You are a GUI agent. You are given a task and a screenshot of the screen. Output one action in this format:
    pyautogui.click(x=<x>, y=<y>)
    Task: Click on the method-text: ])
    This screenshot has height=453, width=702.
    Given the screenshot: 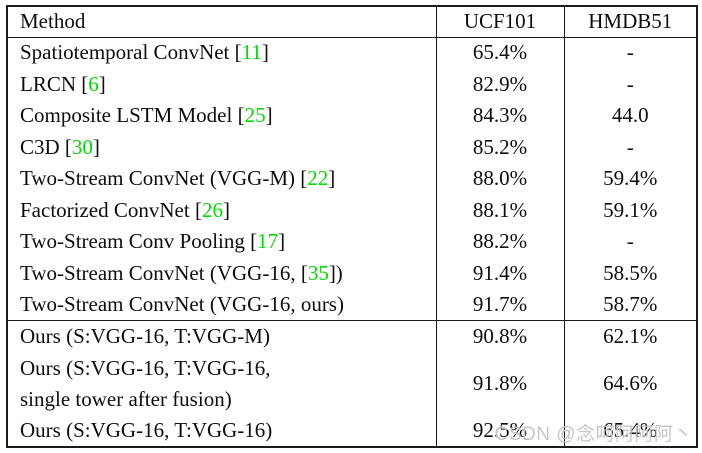 What is the action you would take?
    pyautogui.click(x=335, y=272)
    